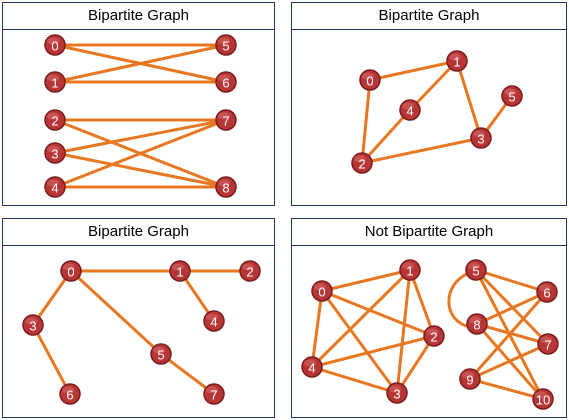  I want to click on panel-4-title: Not Bipartite Graph, so click(429, 232).